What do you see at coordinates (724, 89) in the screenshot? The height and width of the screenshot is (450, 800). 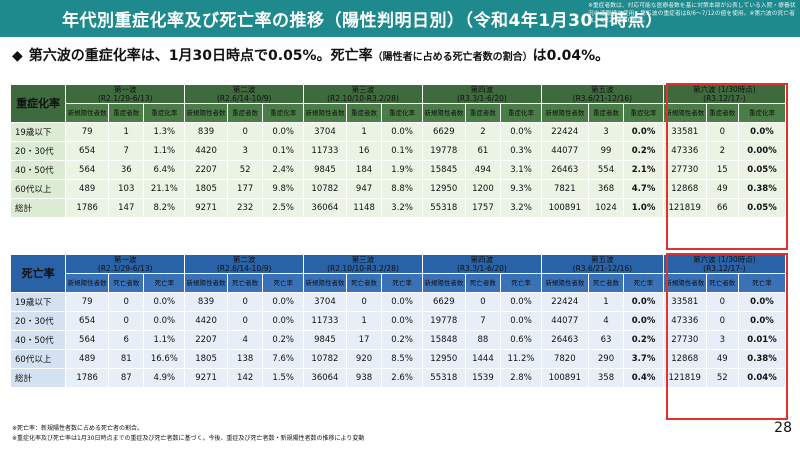 I see `wave-name: 第六波 (1/30時点)` at bounding box center [724, 89].